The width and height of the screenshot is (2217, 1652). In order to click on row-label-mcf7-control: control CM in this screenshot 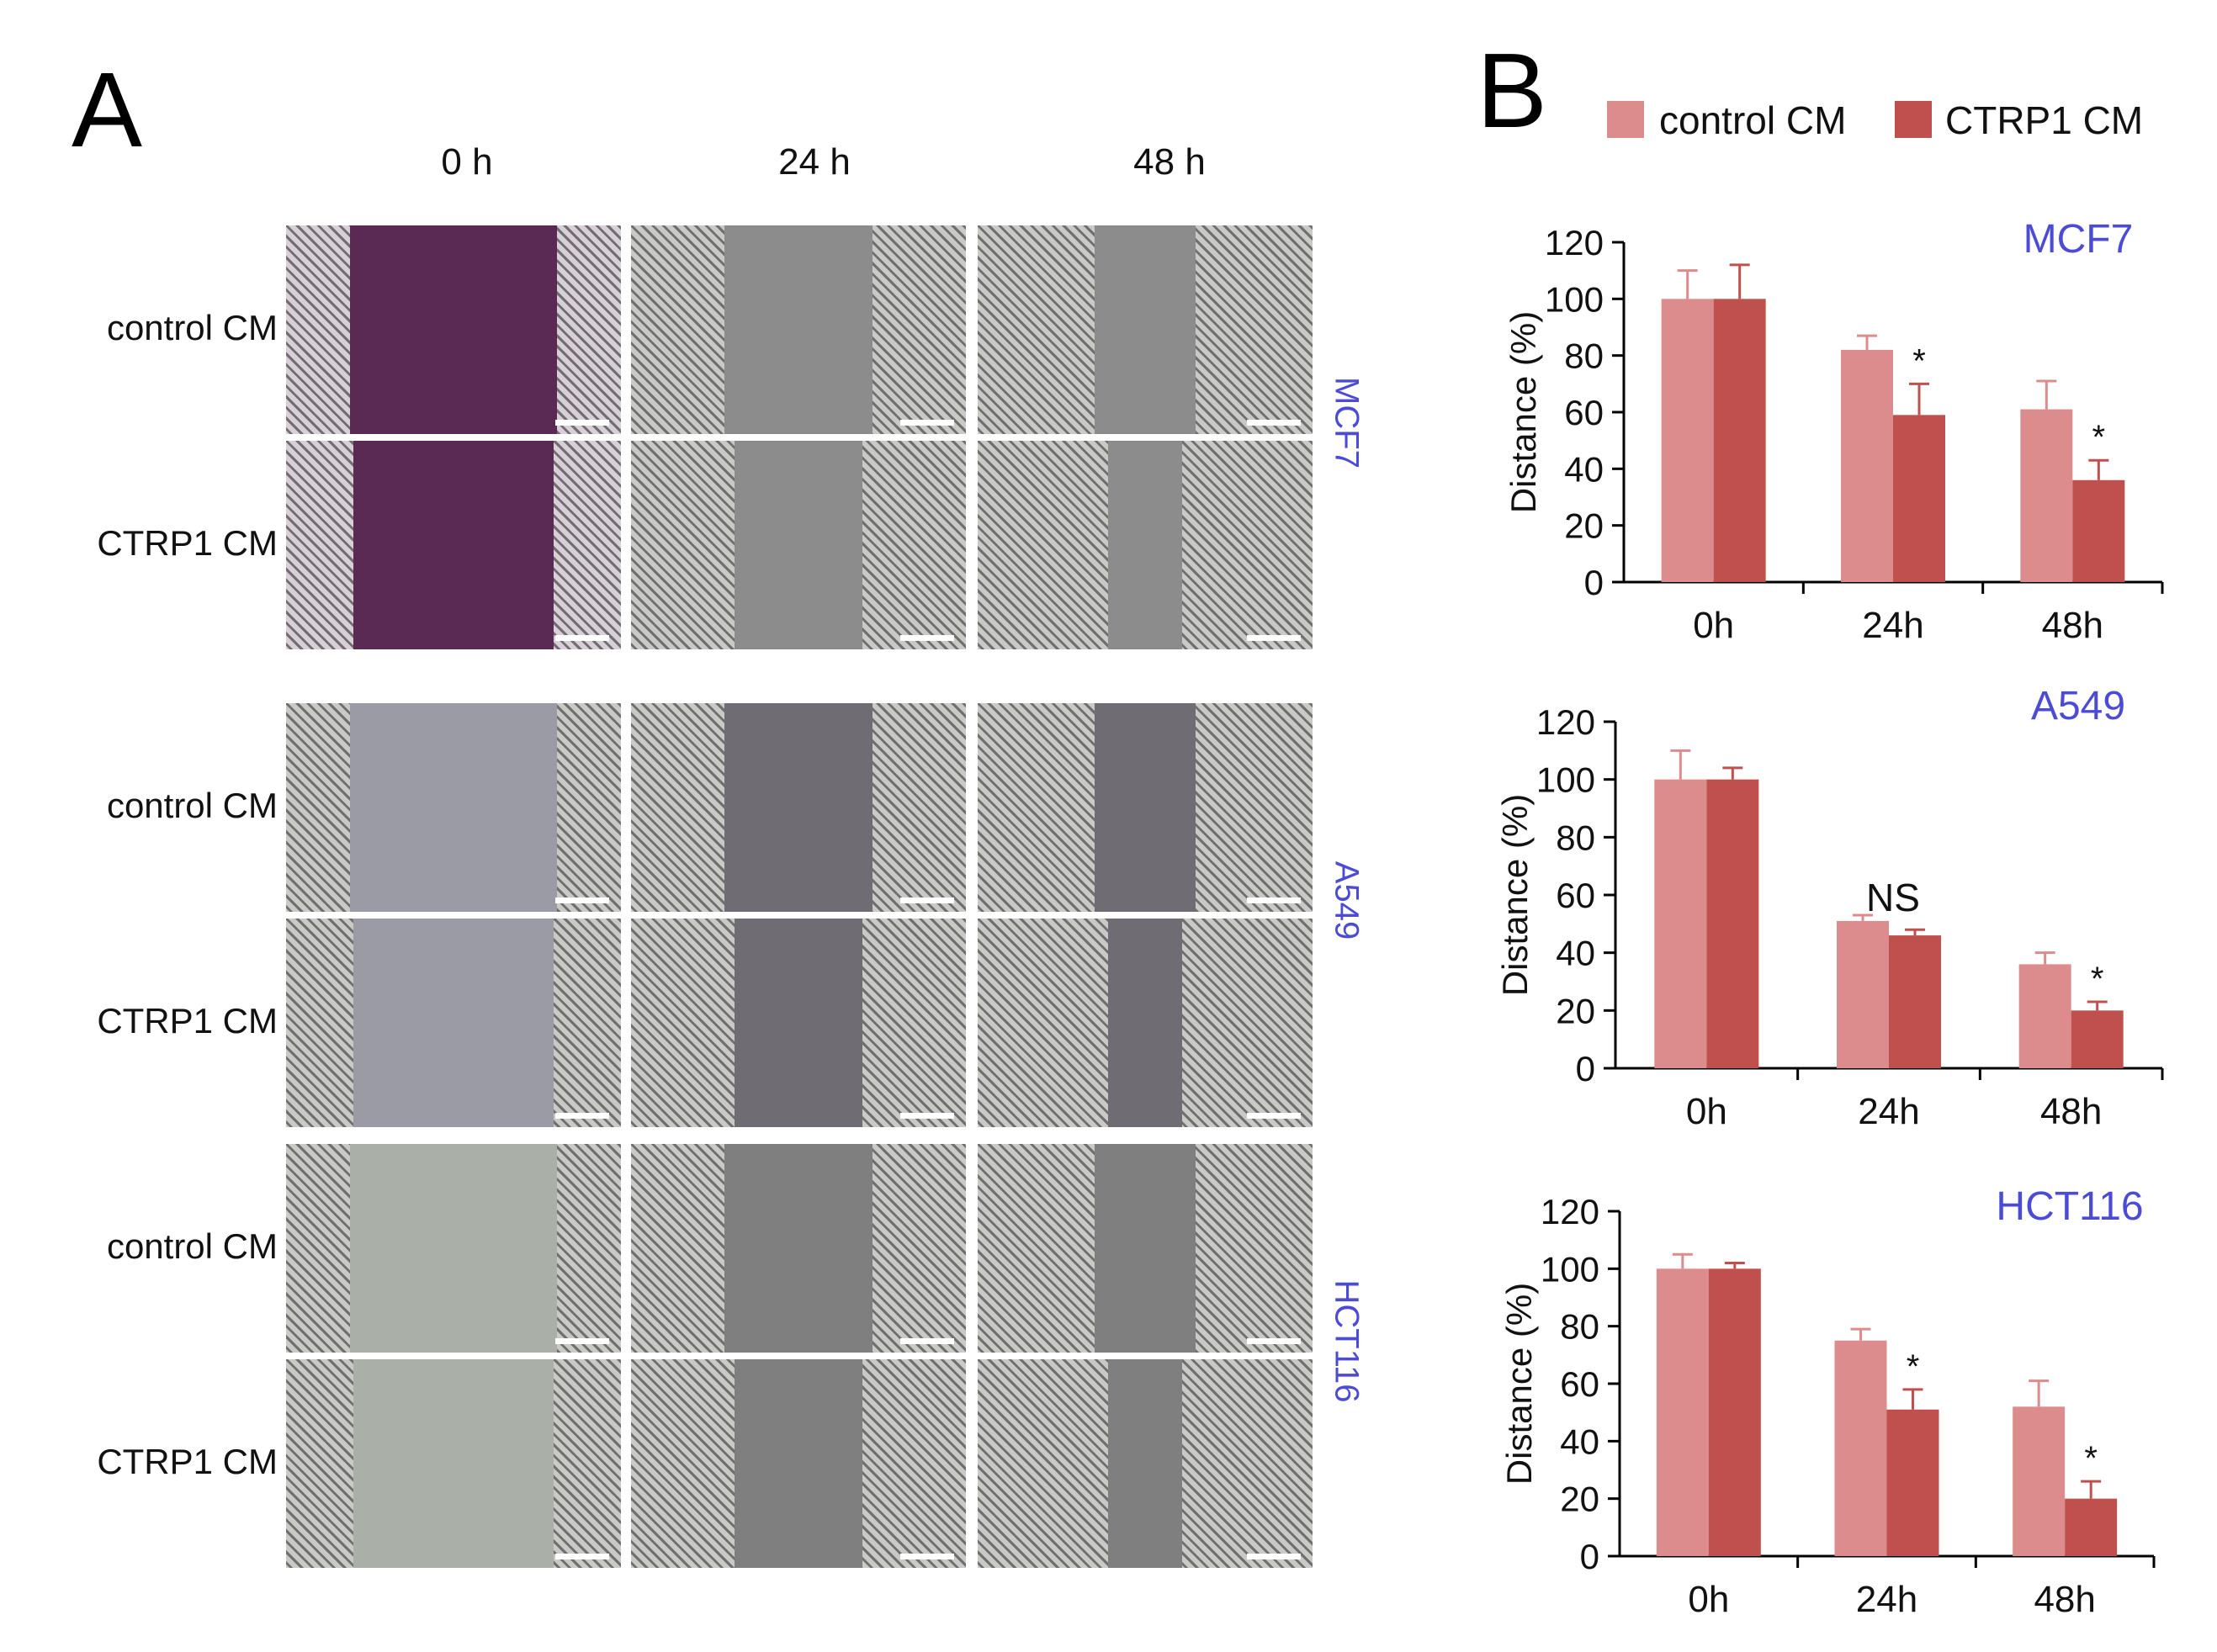, I will do `click(192, 327)`.